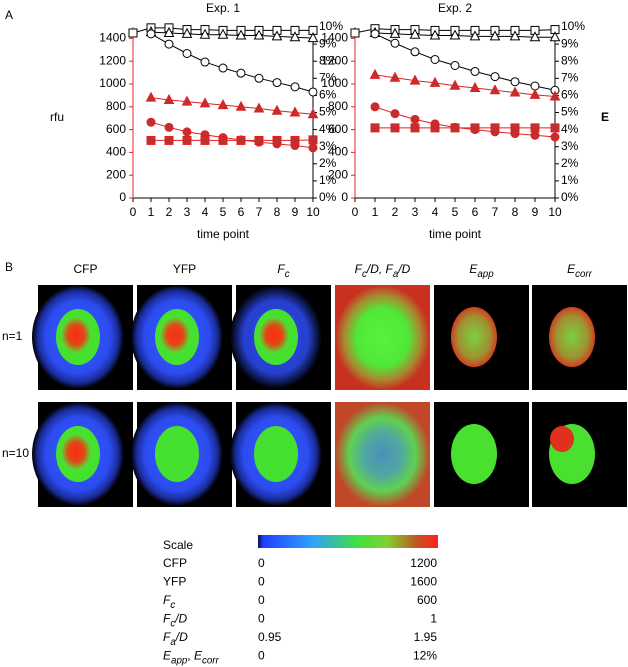 Image resolution: width=628 pixels, height=667 pixels. What do you see at coordinates (15, 453) in the screenshot?
I see `row-label: n=10` at bounding box center [15, 453].